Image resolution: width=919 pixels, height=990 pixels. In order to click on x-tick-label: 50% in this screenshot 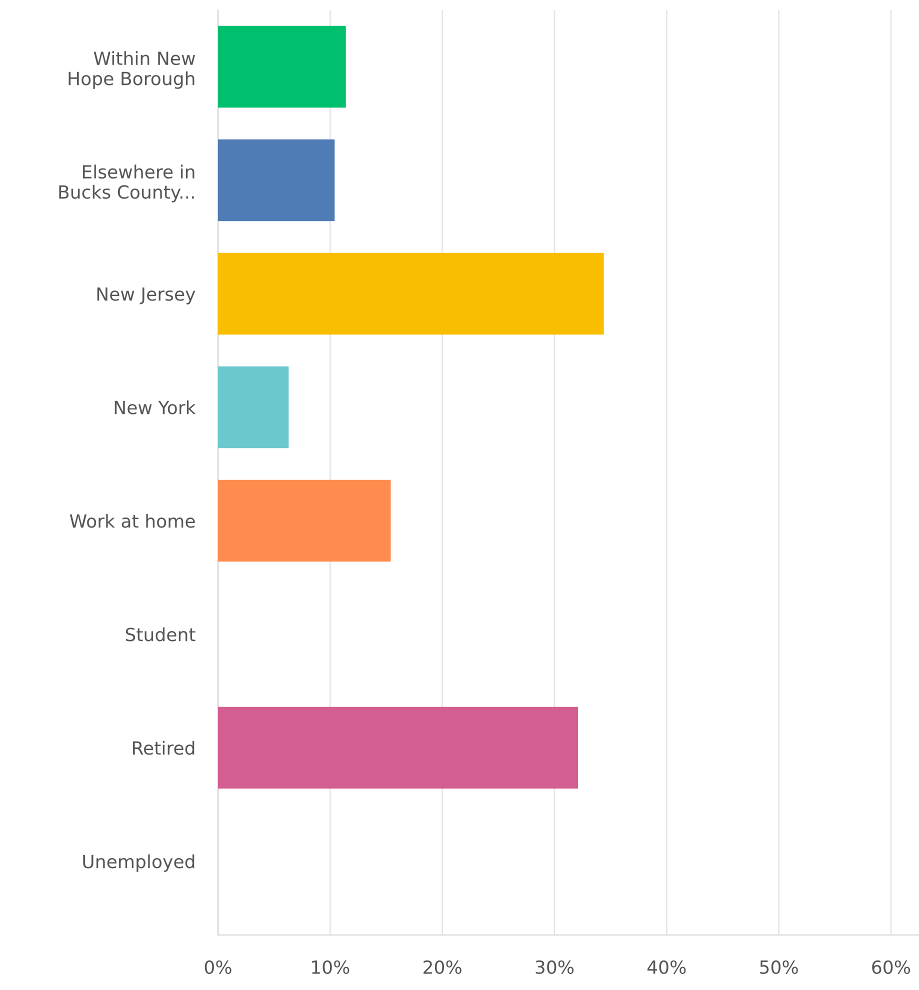, I will do `click(779, 967)`.